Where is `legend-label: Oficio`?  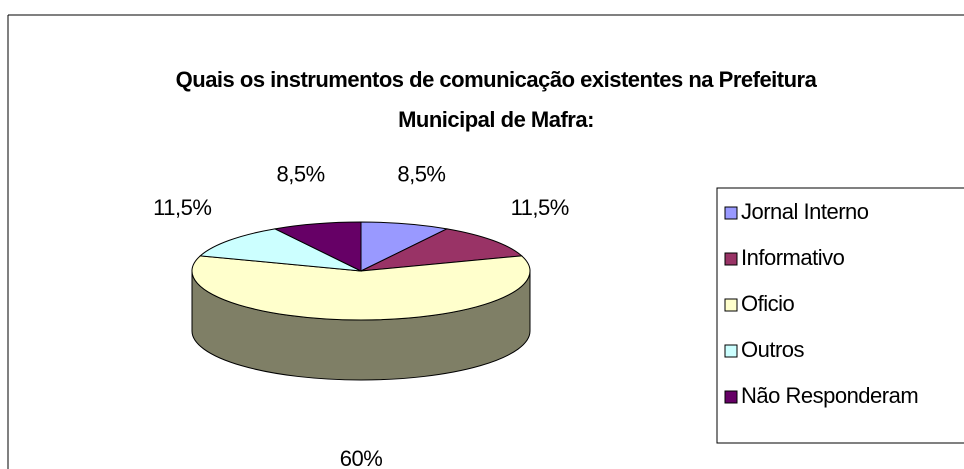
legend-label: Oficio is located at coordinates (768, 303).